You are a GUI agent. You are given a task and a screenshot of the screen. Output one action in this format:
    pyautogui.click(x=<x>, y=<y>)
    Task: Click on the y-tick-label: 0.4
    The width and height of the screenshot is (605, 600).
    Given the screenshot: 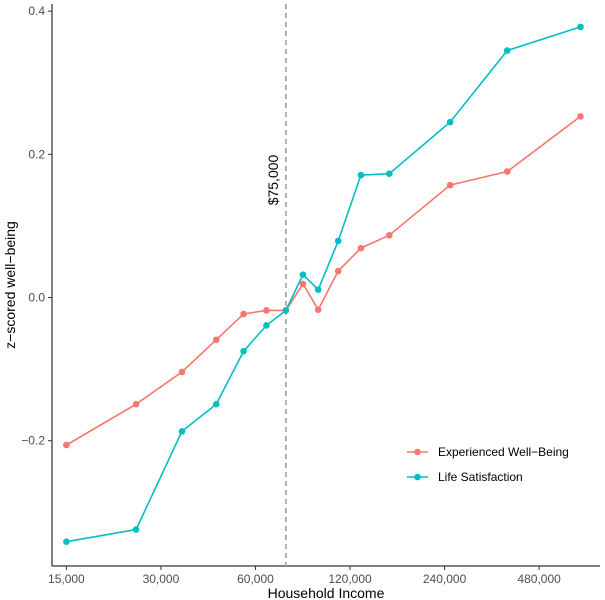 What is the action you would take?
    pyautogui.click(x=36, y=11)
    